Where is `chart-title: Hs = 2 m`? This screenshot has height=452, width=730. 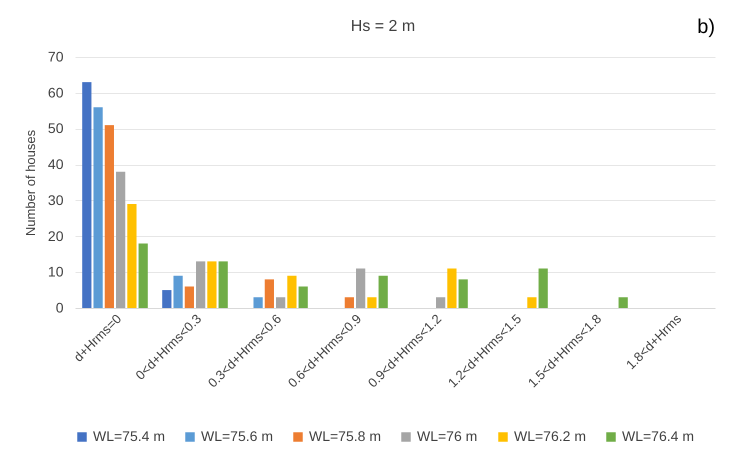 chart-title: Hs = 2 m is located at coordinates (383, 26).